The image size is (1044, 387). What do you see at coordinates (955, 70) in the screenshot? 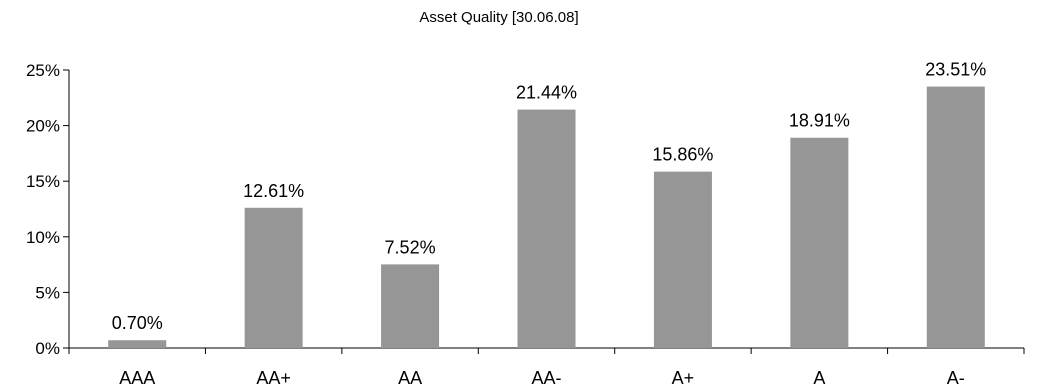
I see `data-label: 23.51%` at bounding box center [955, 70].